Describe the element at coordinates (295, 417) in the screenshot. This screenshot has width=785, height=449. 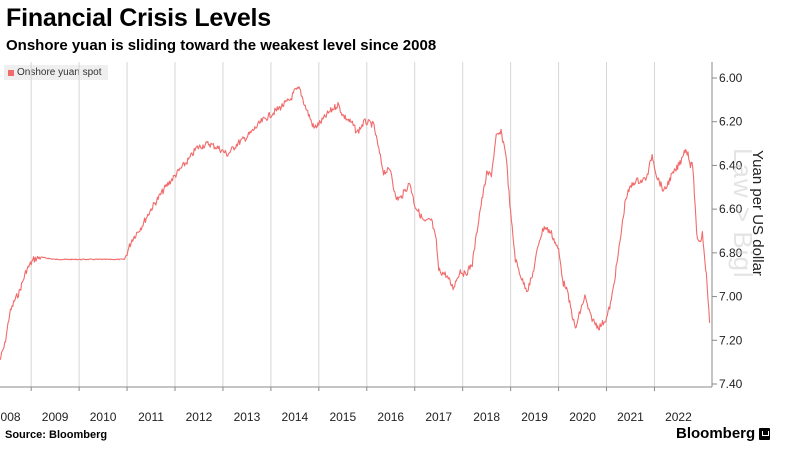
I see `x-tick-label: 2014` at that location.